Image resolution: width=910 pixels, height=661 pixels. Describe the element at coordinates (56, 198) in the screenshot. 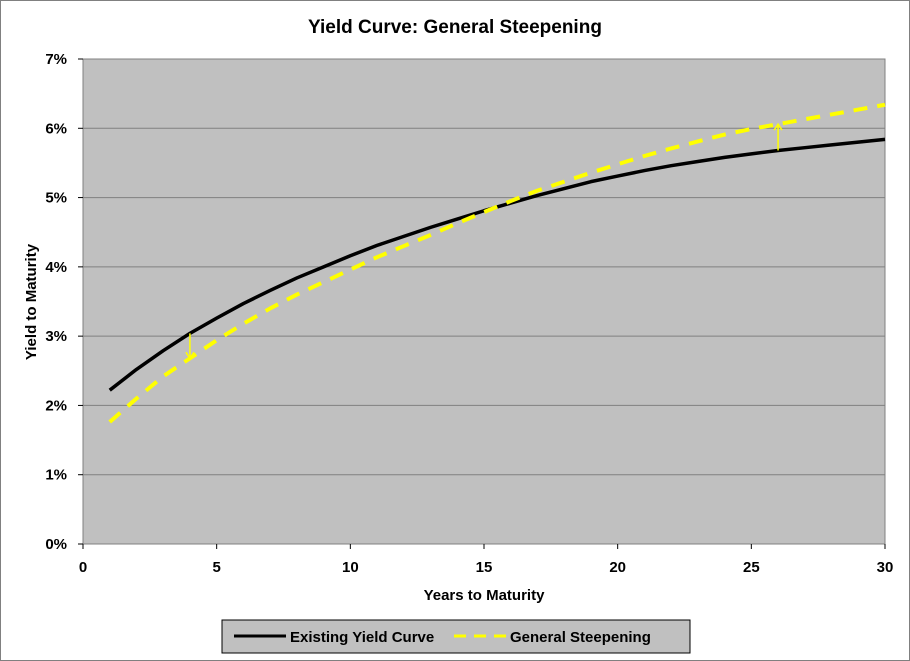

I see `y-tick-label: 5%` at that location.